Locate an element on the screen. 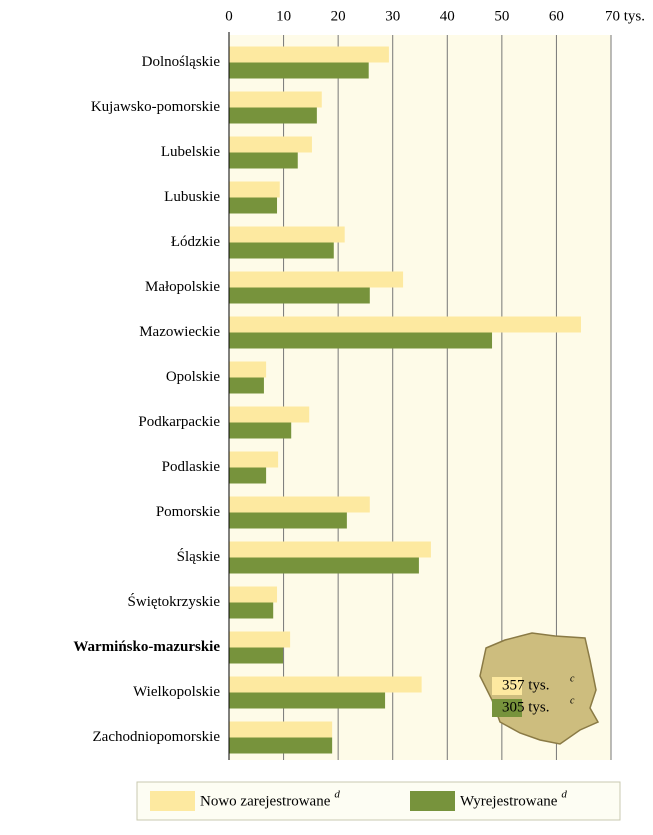 Image resolution: width=653 pixels, height=835 pixels. legend-label: Nowo zarejestrowane is located at coordinates (265, 801).